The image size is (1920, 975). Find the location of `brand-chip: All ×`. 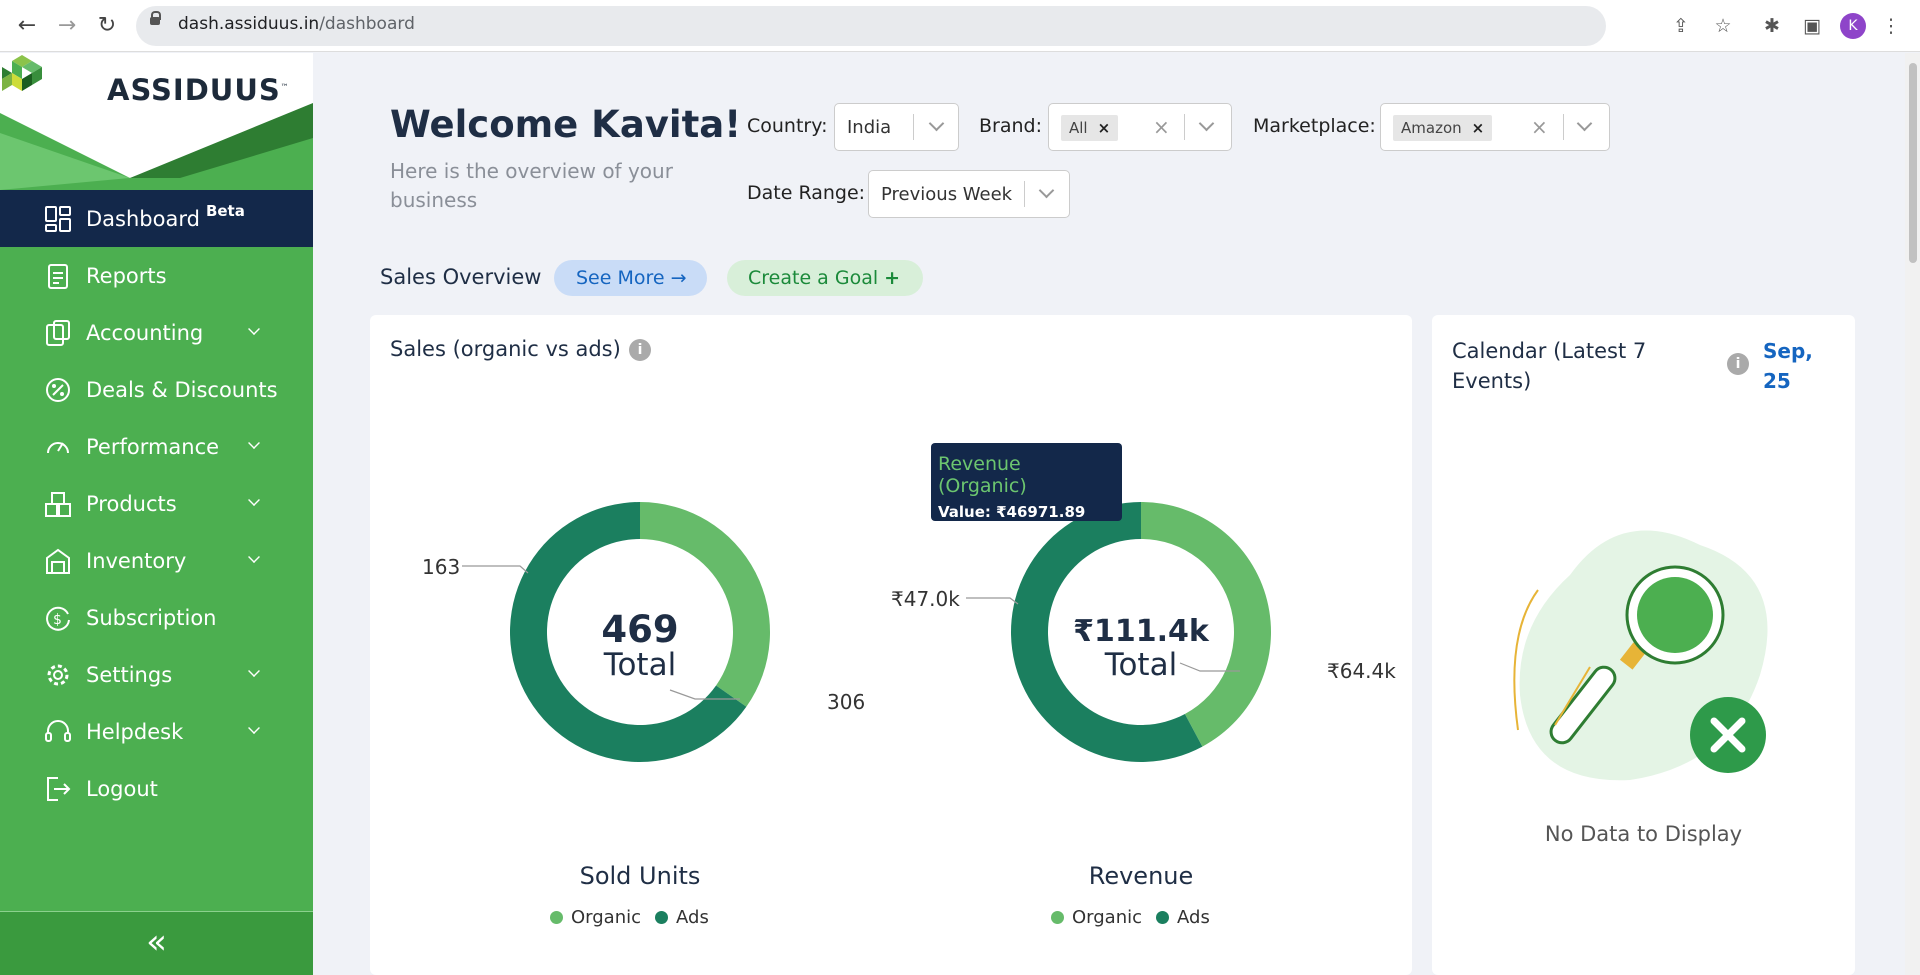

brand-chip: All × is located at coordinates (1090, 128).